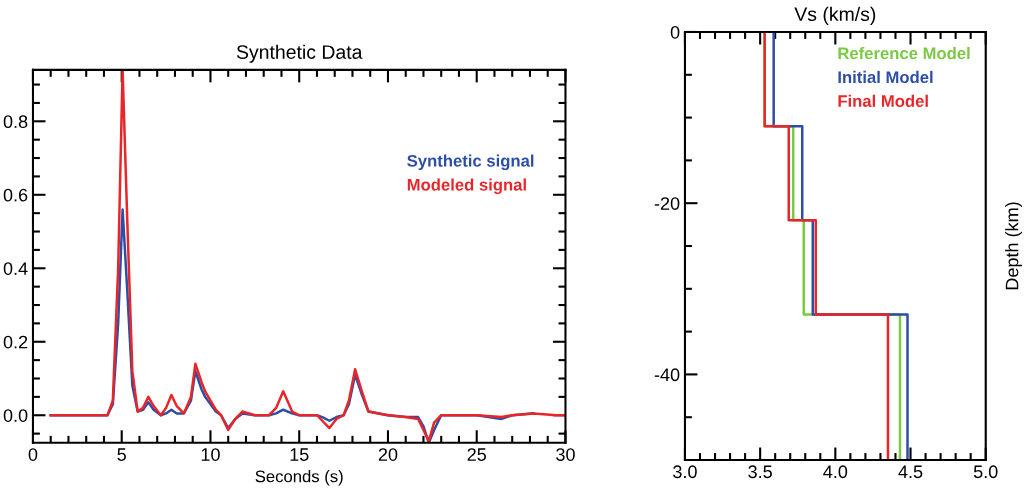 Image resolution: width=1030 pixels, height=492 pixels. Describe the element at coordinates (299, 454) in the screenshot. I see `x-tick-label: 15` at that location.